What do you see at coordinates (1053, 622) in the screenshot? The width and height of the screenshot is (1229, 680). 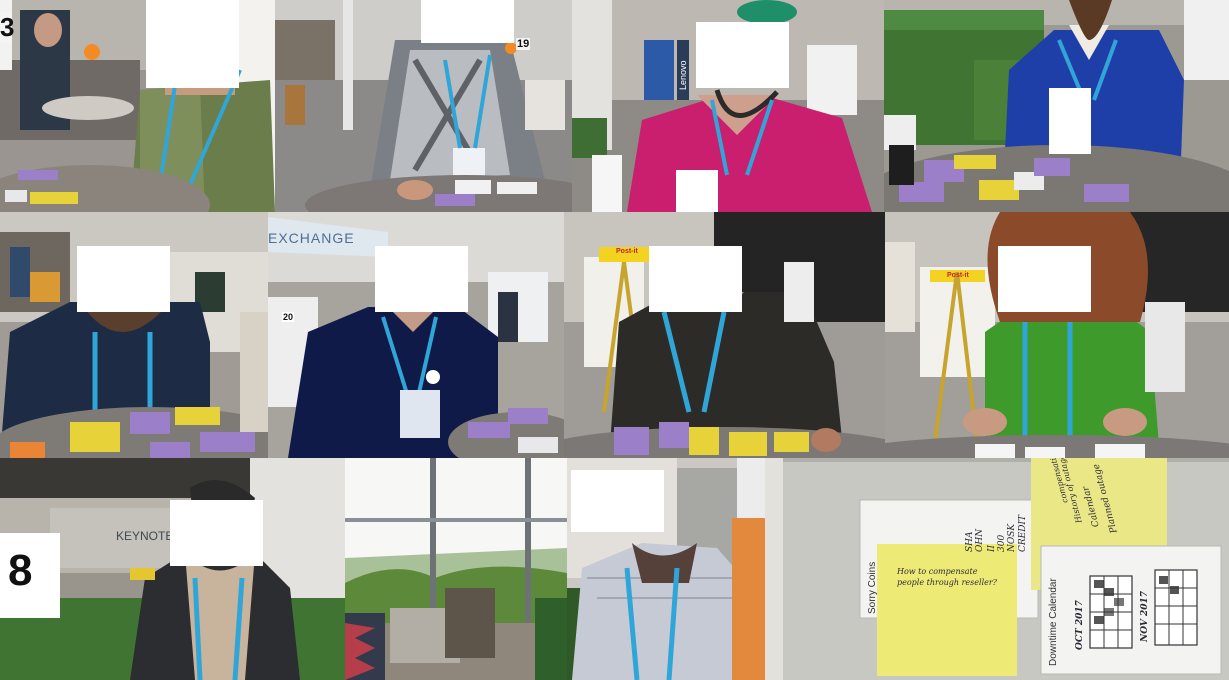 I see `downtime-calendar-card-title: Downtime Calendar` at bounding box center [1053, 622].